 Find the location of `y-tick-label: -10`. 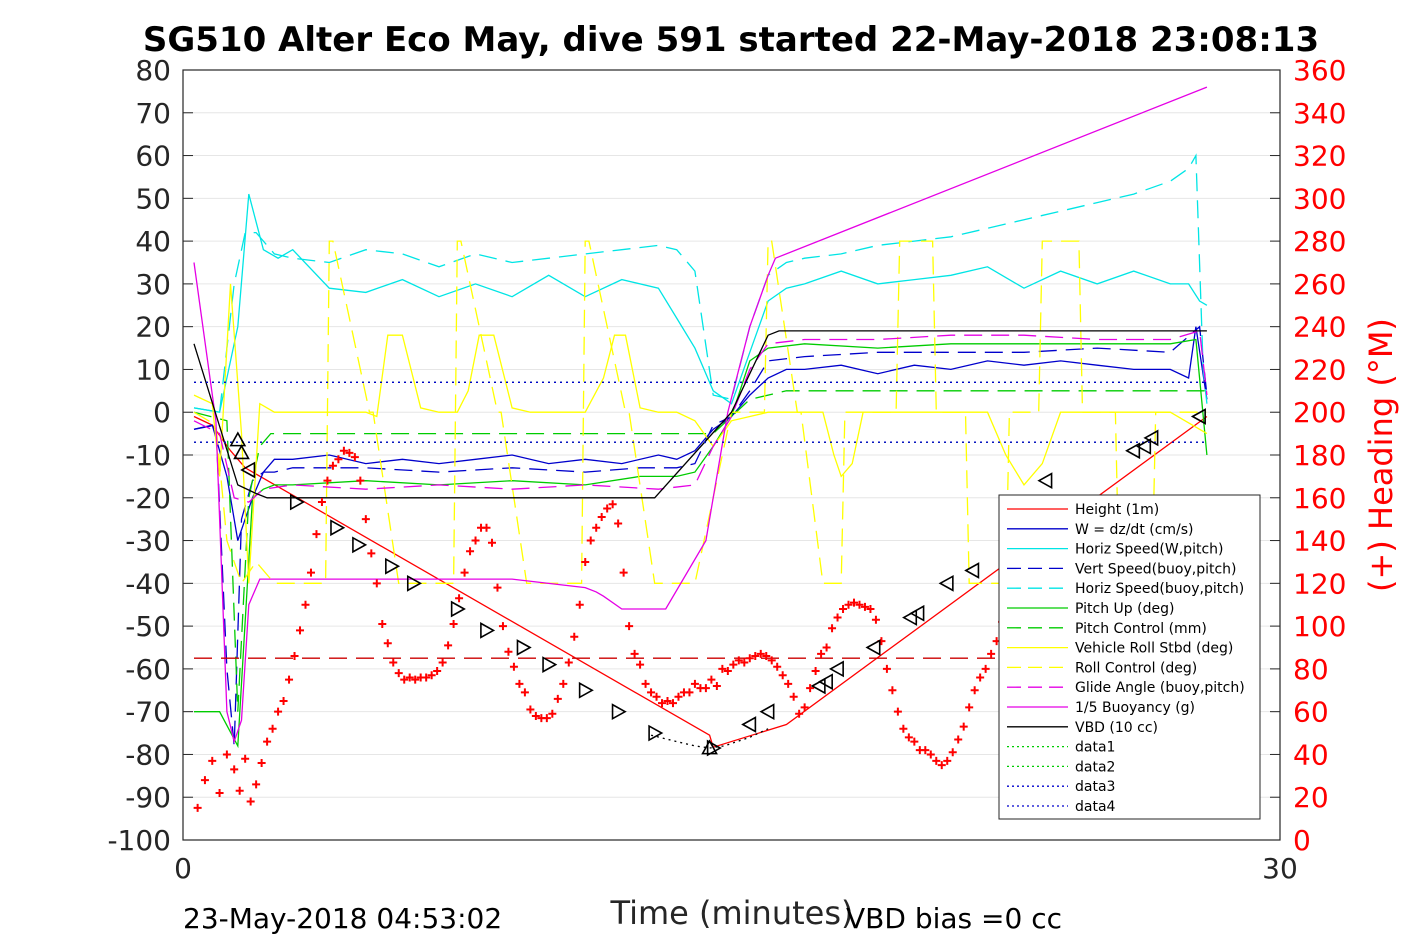

y-tick-label: -10 is located at coordinates (148, 455).